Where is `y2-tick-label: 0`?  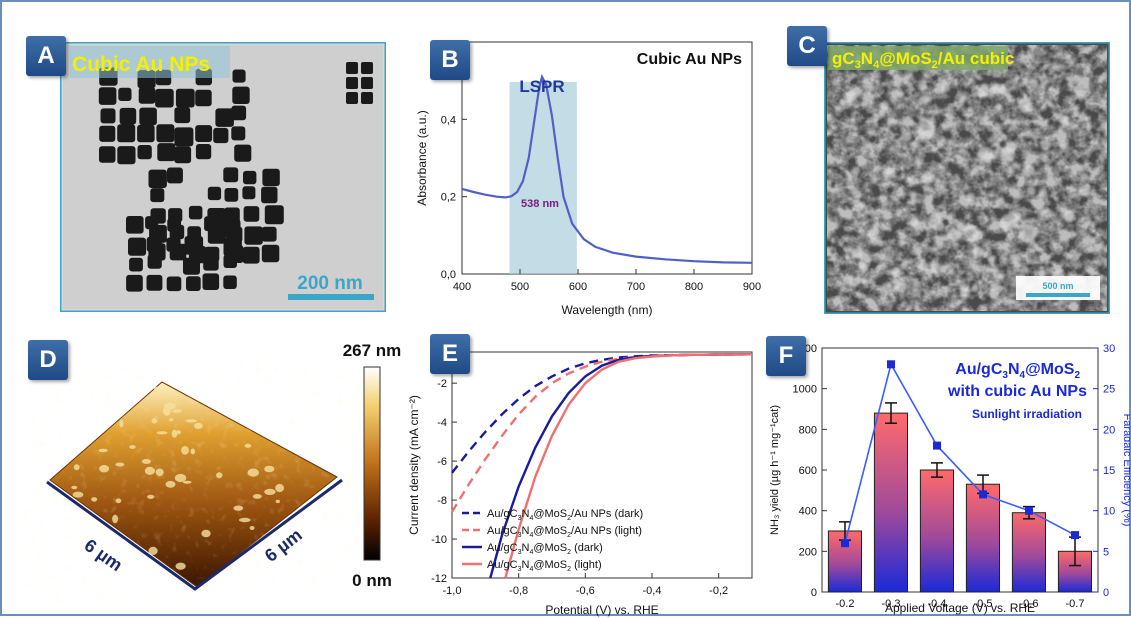 y2-tick-label: 0 is located at coordinates (1106, 593).